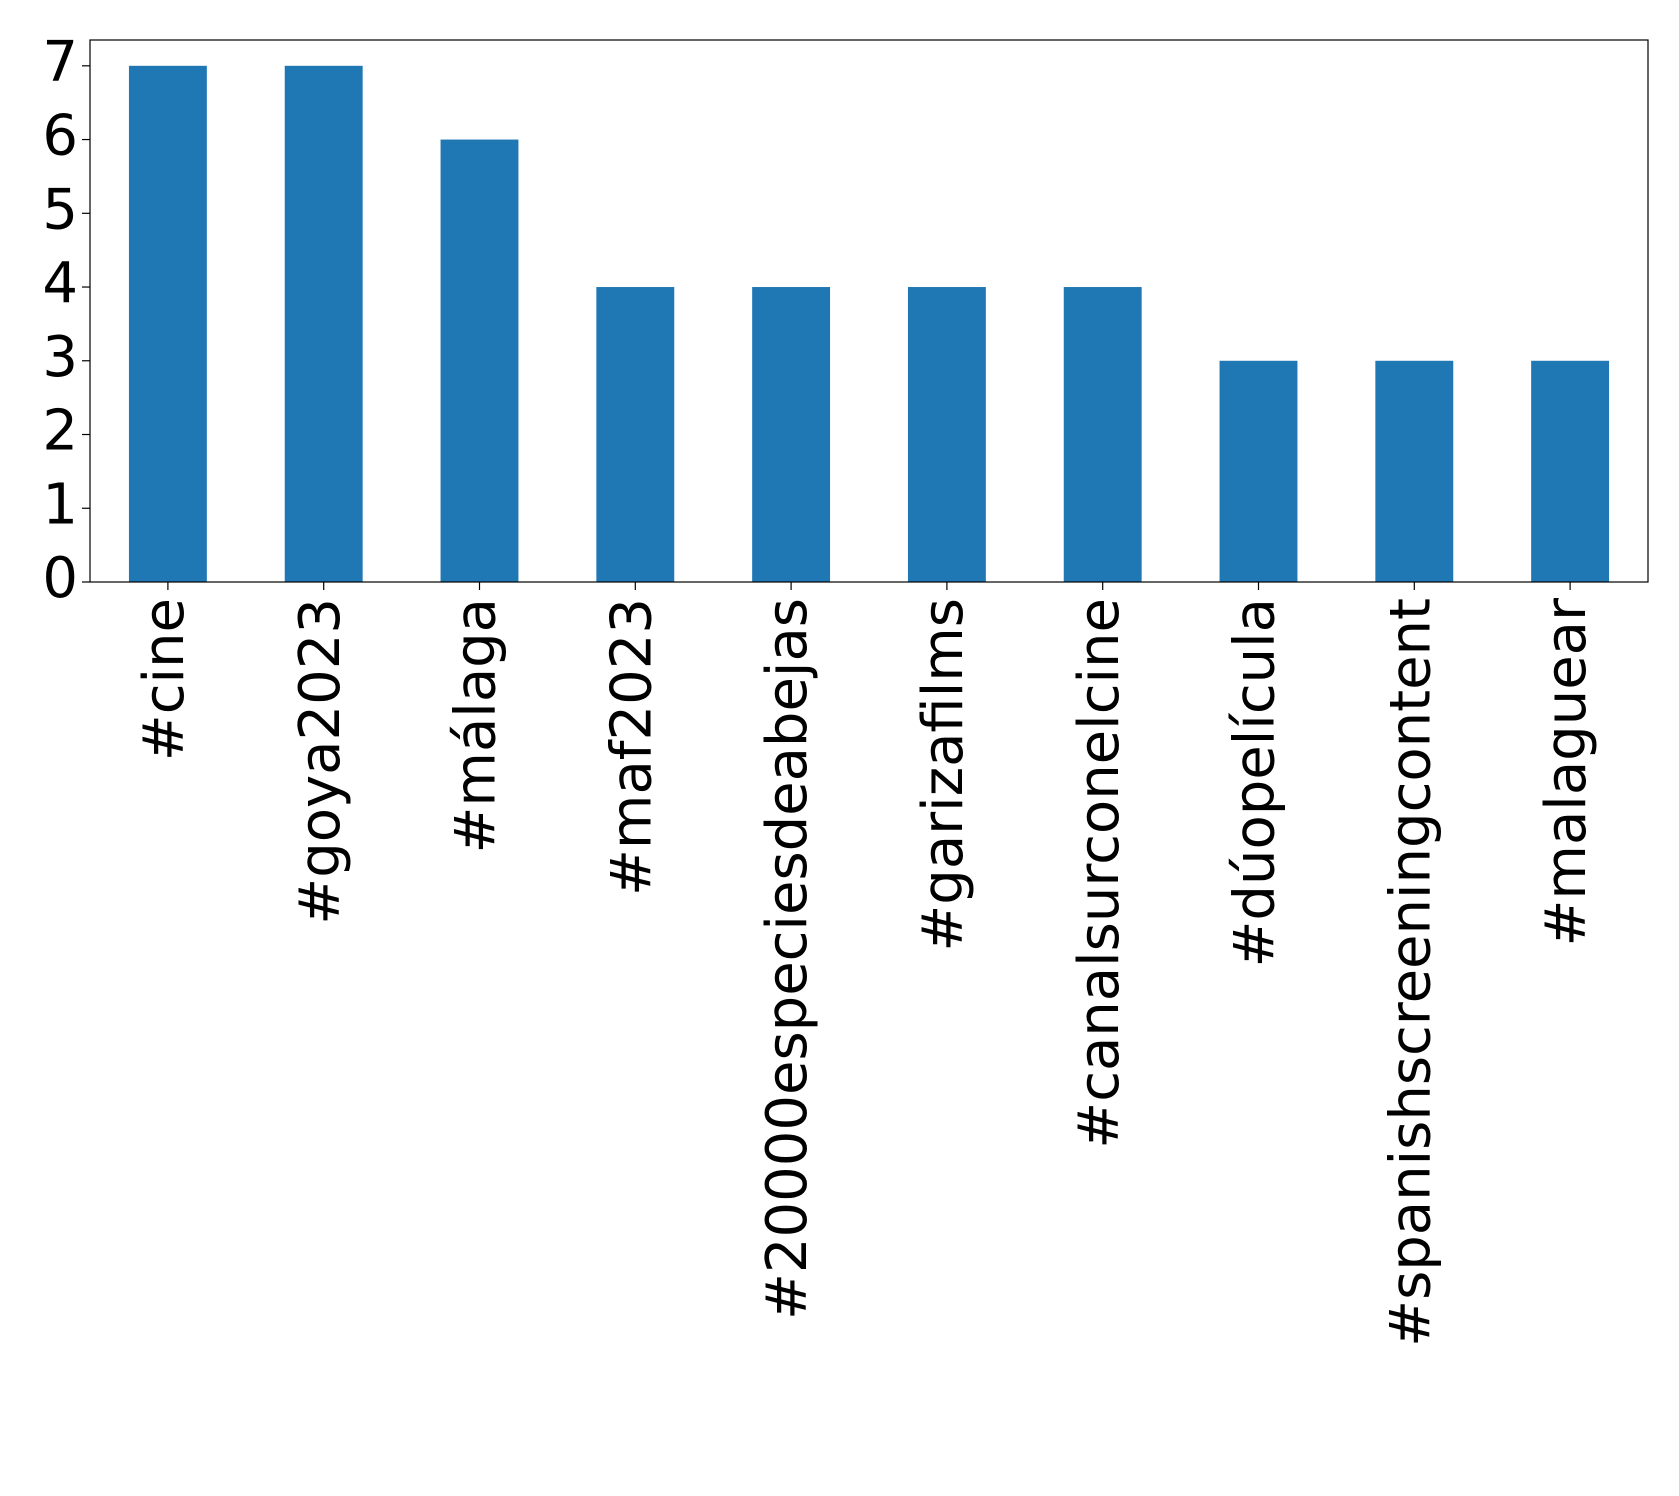  I want to click on y-tick-label: 7, so click(60, 62).